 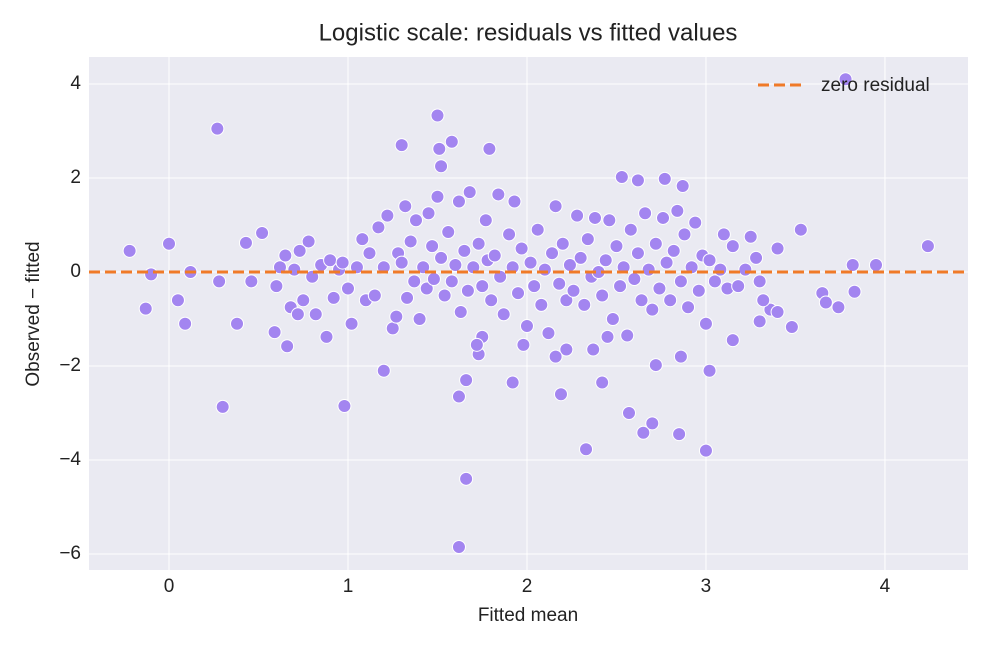 I want to click on y-axis-label: Observed − fitted, so click(x=33, y=313).